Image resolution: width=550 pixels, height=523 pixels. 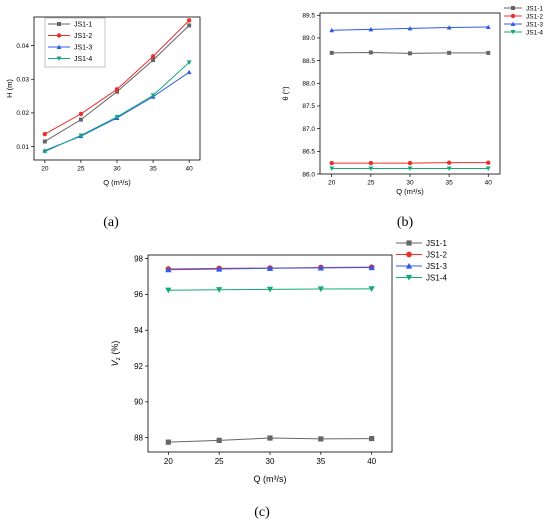 I want to click on x-tick-label-a: 25, so click(x=81, y=169).